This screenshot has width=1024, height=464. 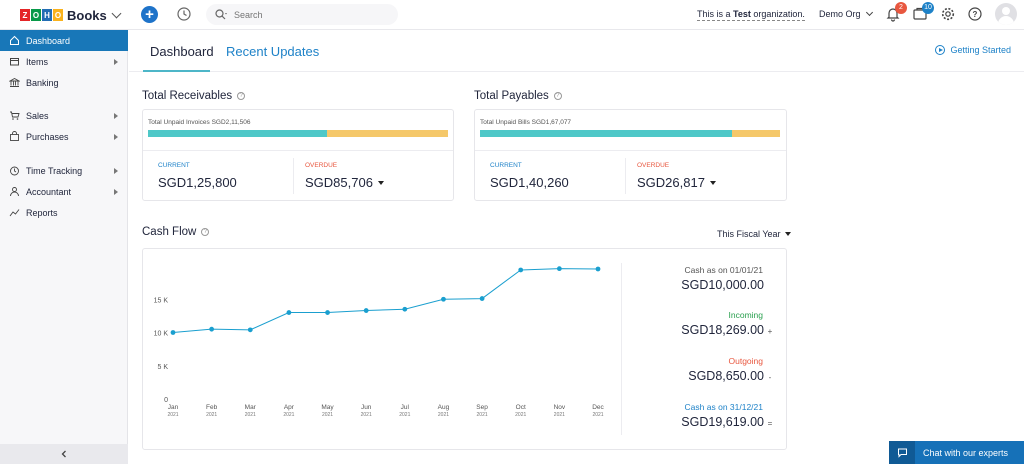 What do you see at coordinates (770, 423) in the screenshot?
I see `equals-sign: =` at bounding box center [770, 423].